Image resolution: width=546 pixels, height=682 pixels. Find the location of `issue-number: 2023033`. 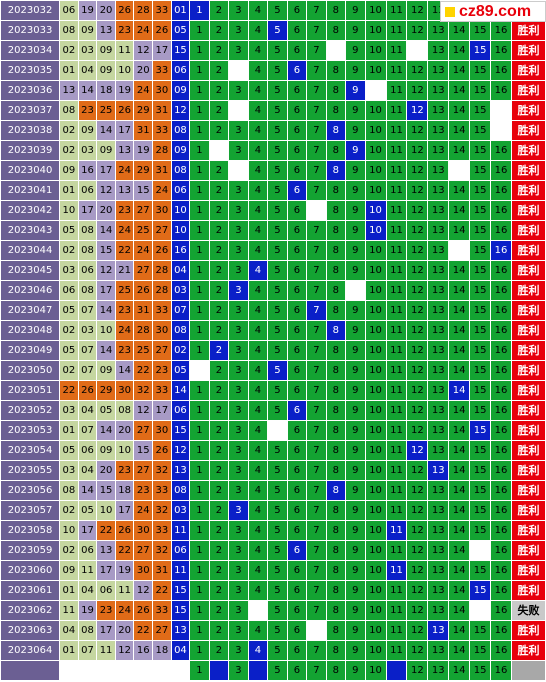

issue-number: 2023033 is located at coordinates (30, 30).